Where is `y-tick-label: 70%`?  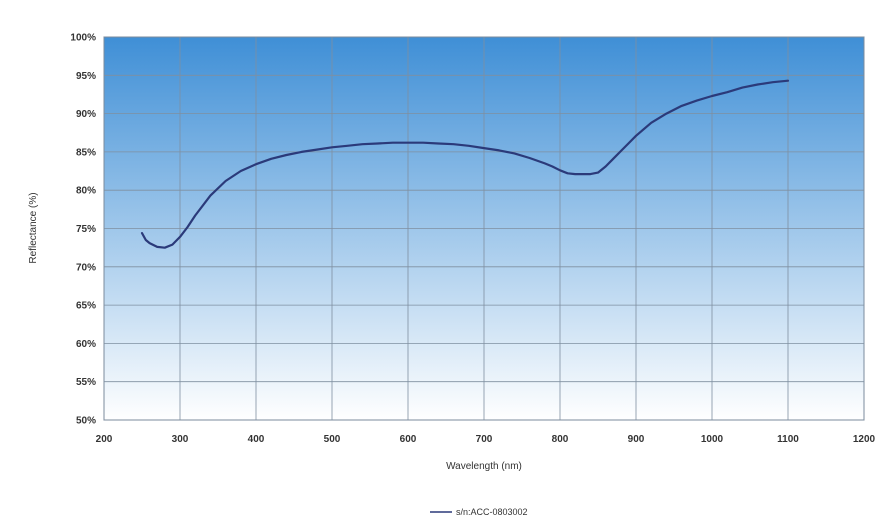 y-tick-label: 70% is located at coordinates (86, 267).